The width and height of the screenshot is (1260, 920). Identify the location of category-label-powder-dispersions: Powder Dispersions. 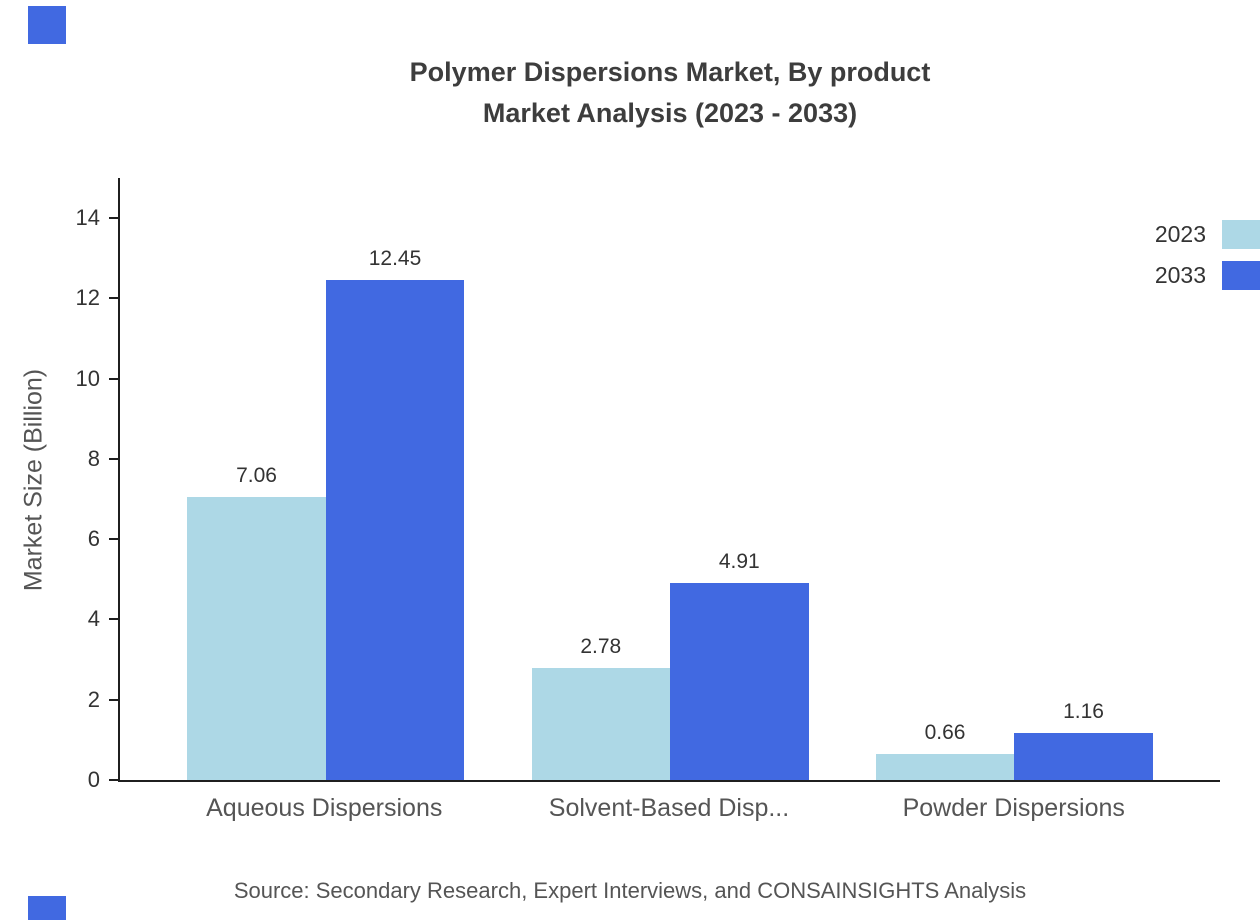
(1013, 808).